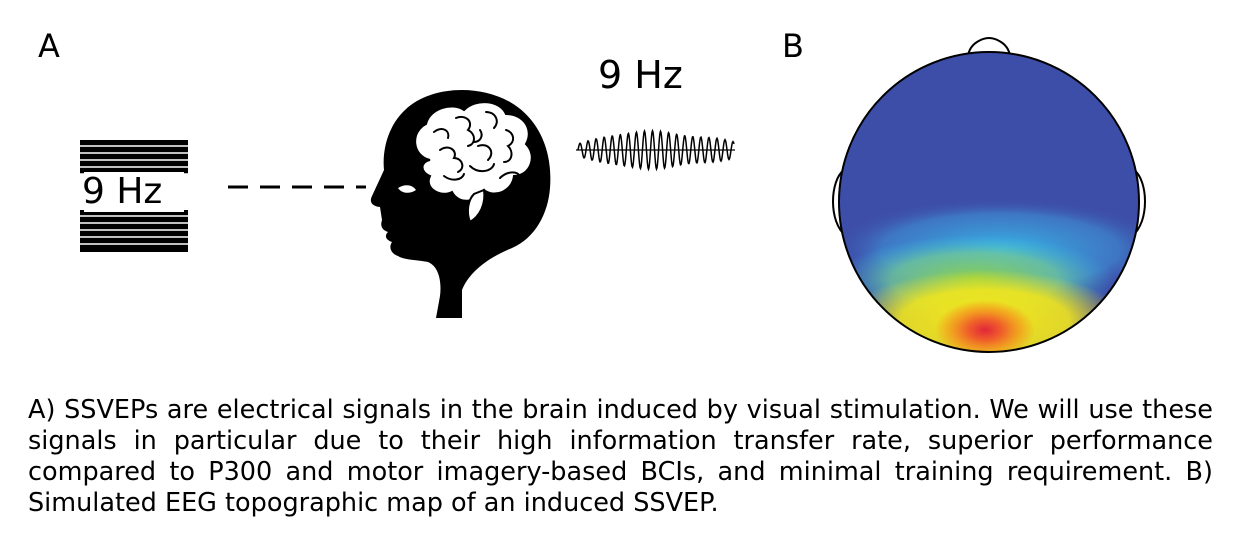 The image size is (1238, 555). I want to click on stimulus-frequency-label: 9 Hz, so click(137, 192).